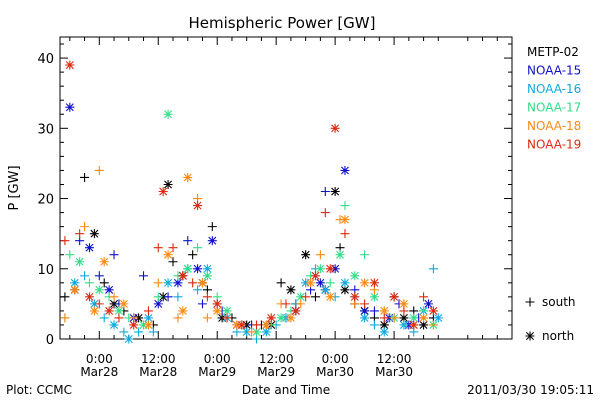  Describe the element at coordinates (553, 52) in the screenshot. I see `legend-entry: METP-02` at that location.